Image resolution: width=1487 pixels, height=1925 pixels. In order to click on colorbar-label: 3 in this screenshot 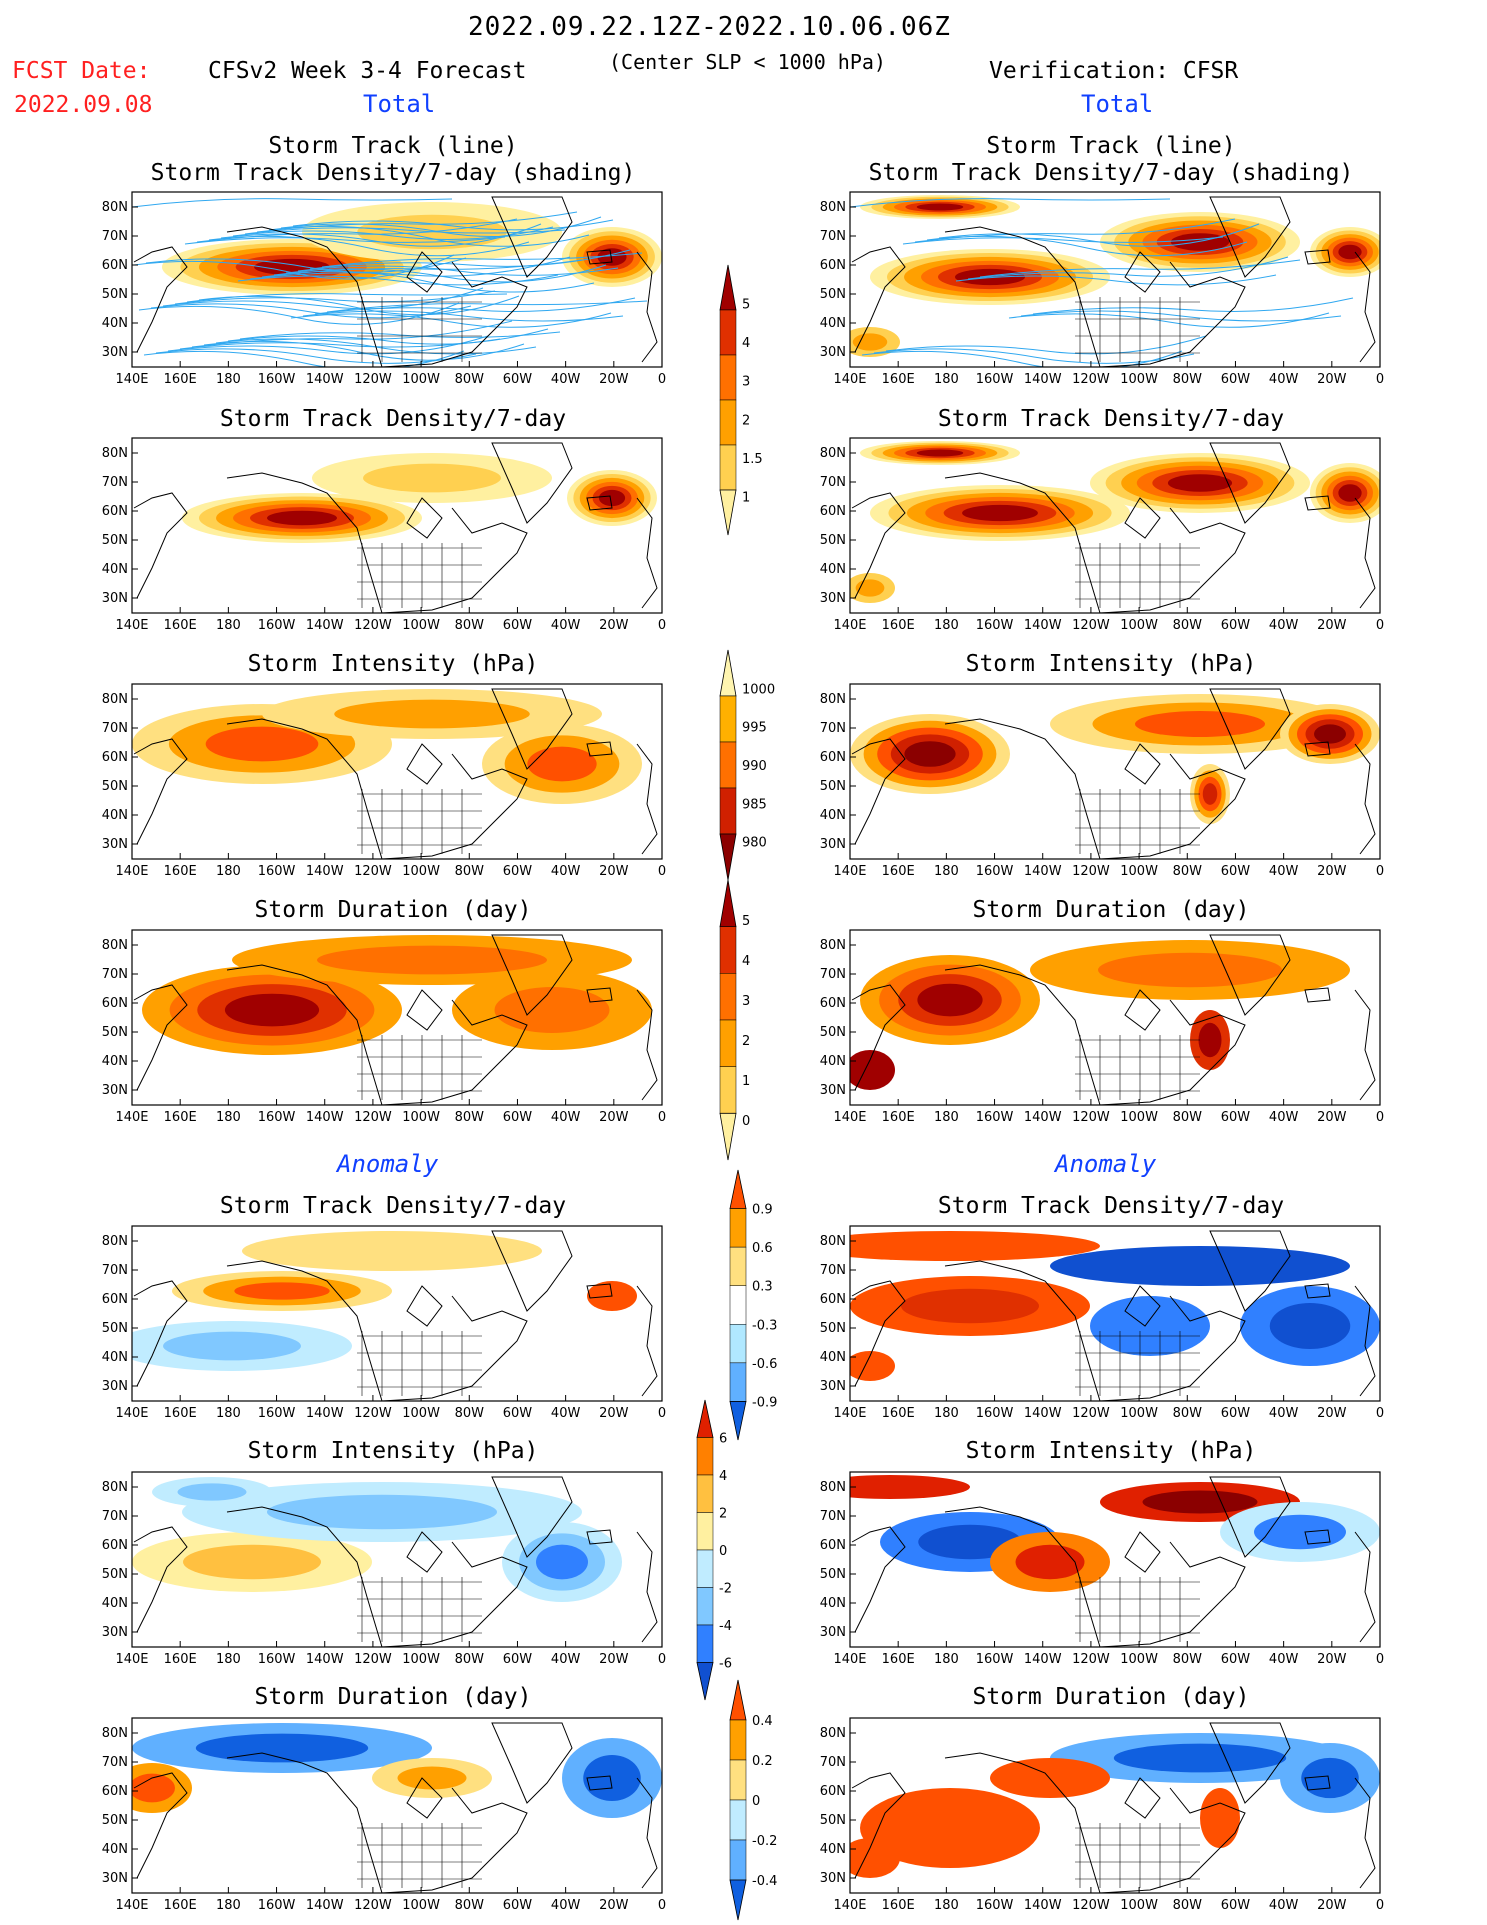, I will do `click(746, 1001)`.